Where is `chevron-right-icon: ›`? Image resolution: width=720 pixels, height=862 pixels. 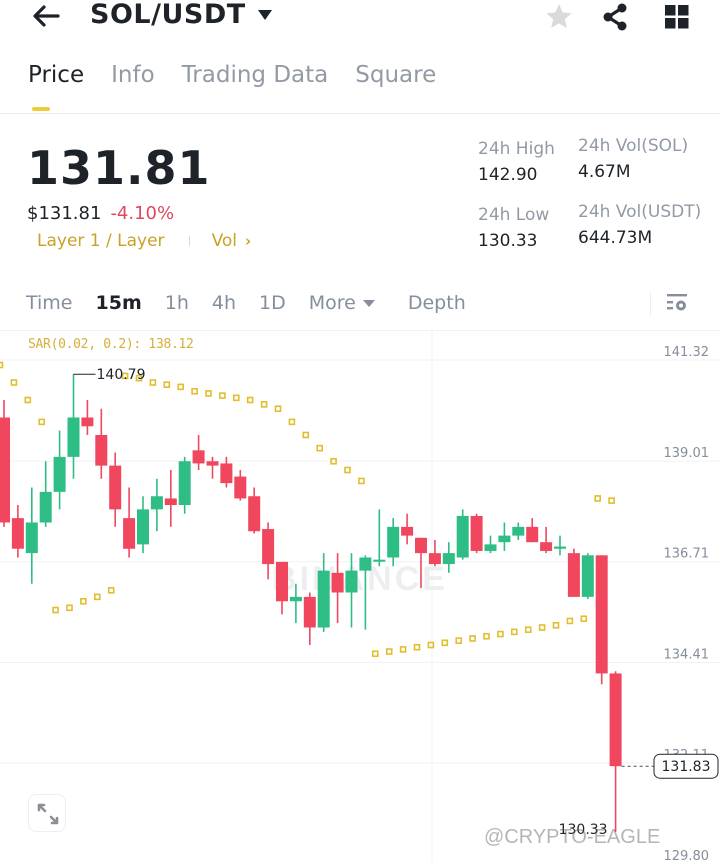 chevron-right-icon: › is located at coordinates (248, 241).